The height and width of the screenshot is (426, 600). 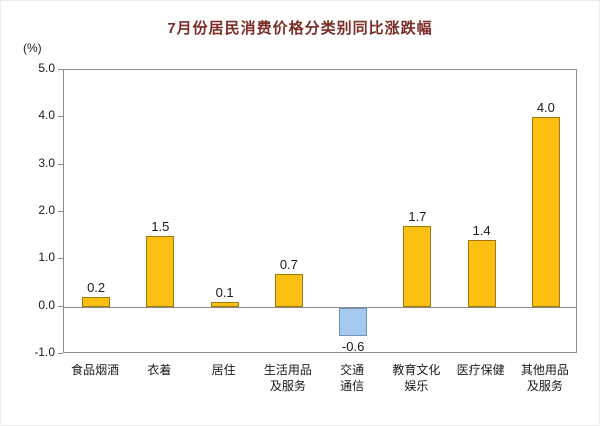 What do you see at coordinates (545, 108) in the screenshot?
I see `bar-value-label: 4.0` at bounding box center [545, 108].